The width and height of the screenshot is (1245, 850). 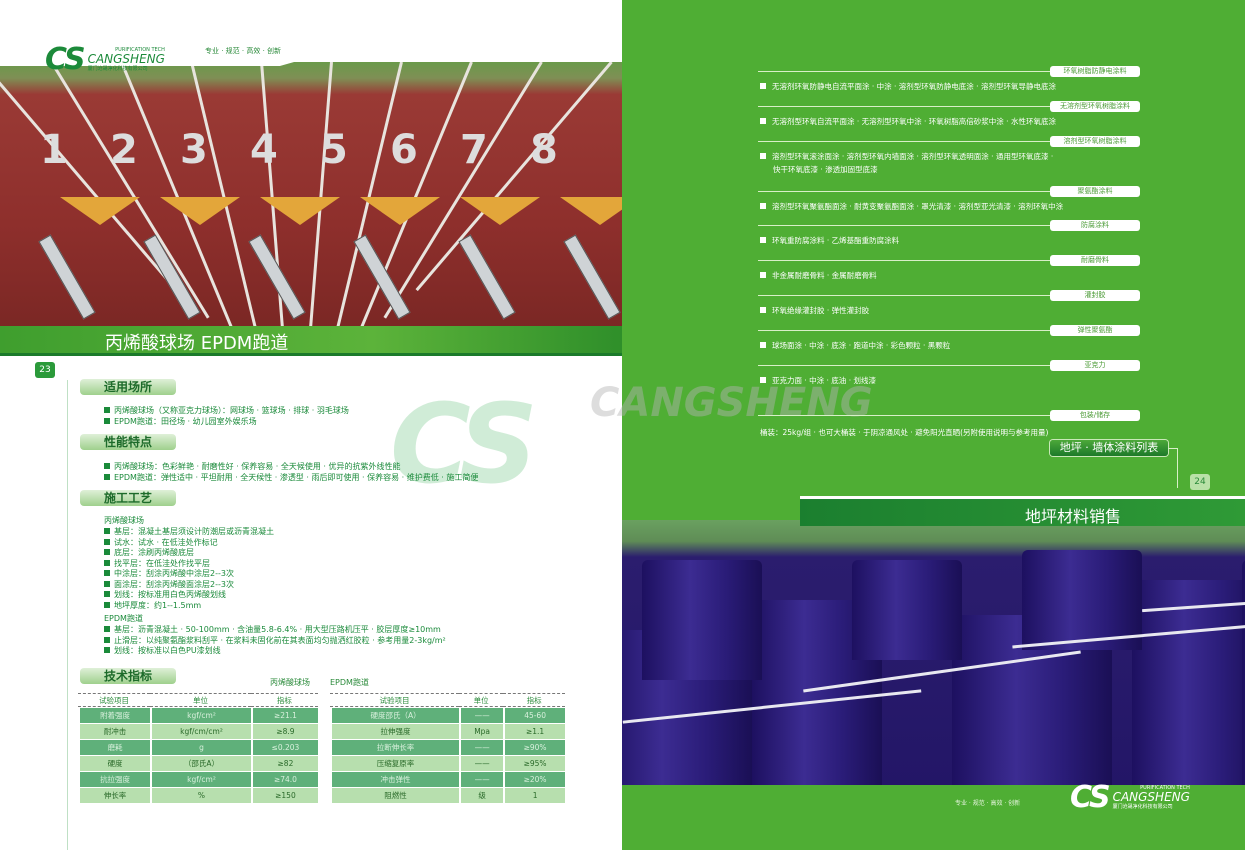 I want to click on table-cell: 磨耗, so click(x=114, y=747).